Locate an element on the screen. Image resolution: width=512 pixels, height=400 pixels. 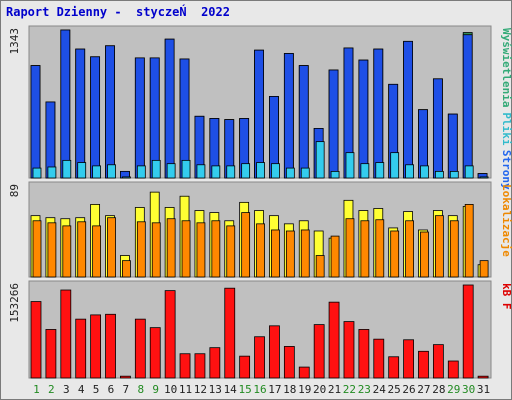
day-label: 16 is located at coordinates (259, 389).